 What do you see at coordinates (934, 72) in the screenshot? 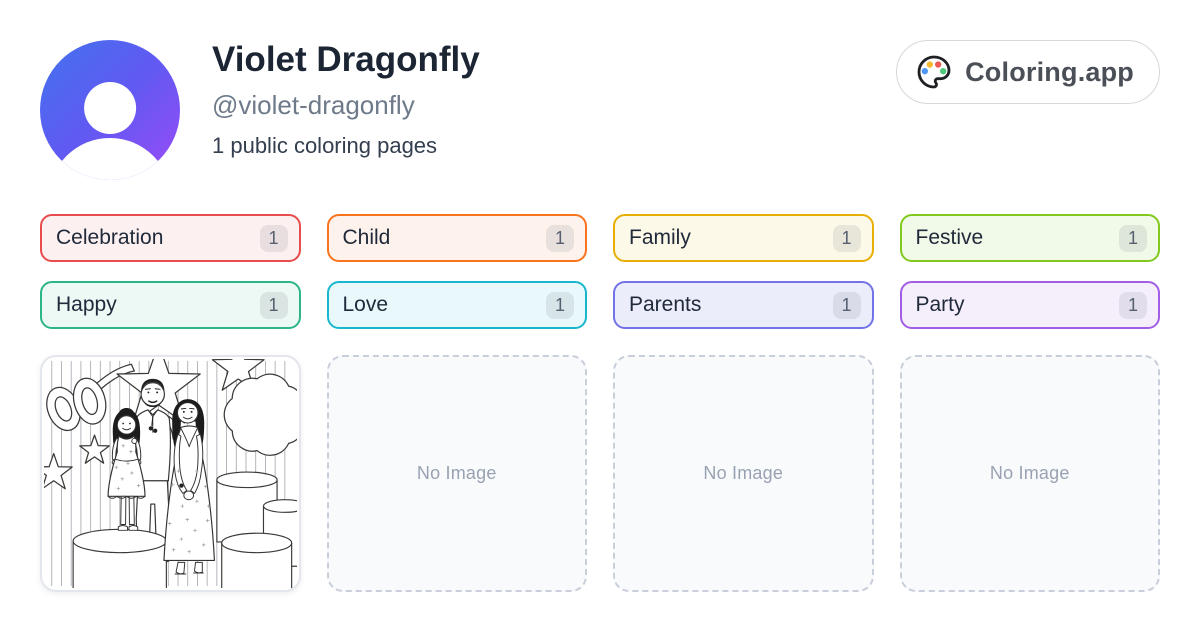
I see `palette-icon` at bounding box center [934, 72].